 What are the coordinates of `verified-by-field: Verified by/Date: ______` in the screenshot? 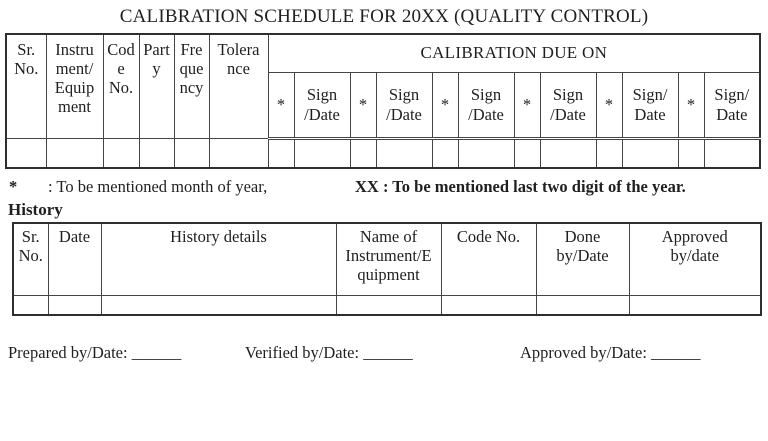 It's located at (329, 352).